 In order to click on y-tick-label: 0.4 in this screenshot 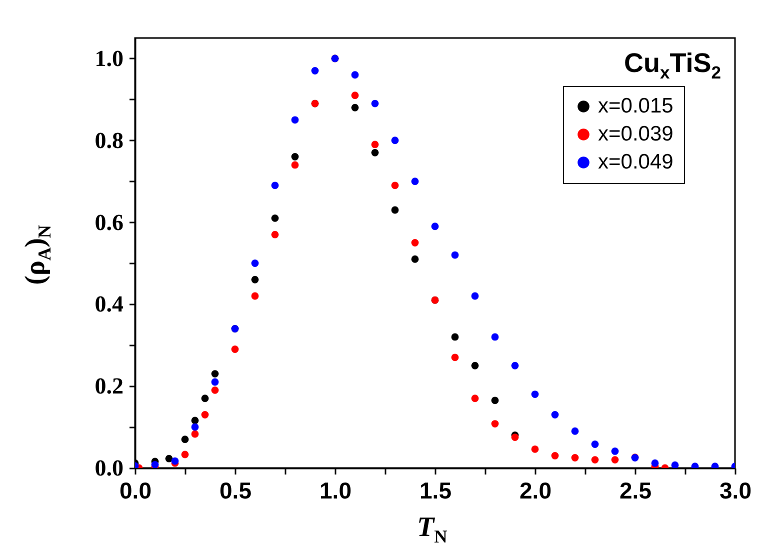, I will do `click(109, 304)`.